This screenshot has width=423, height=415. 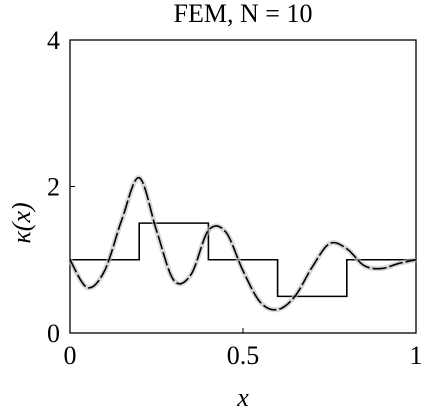 I want to click on x-tick-label: 0.5, so click(x=243, y=355).